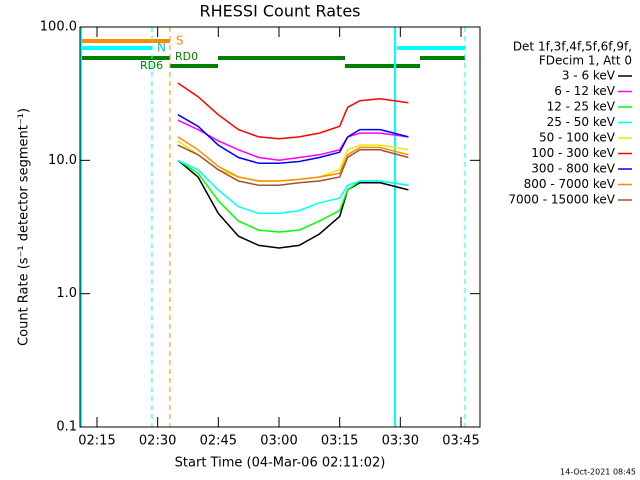 Image resolution: width=640 pixels, height=480 pixels. Describe the element at coordinates (280, 463) in the screenshot. I see `x-axis-label: Start Time (04-Mar-06 02:11:02)` at that location.